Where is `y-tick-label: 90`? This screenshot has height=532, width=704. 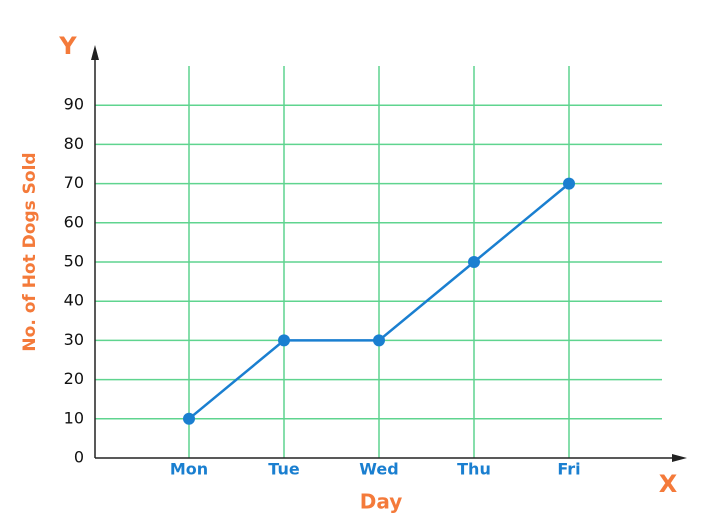
y-tick-label: 90 is located at coordinates (74, 104).